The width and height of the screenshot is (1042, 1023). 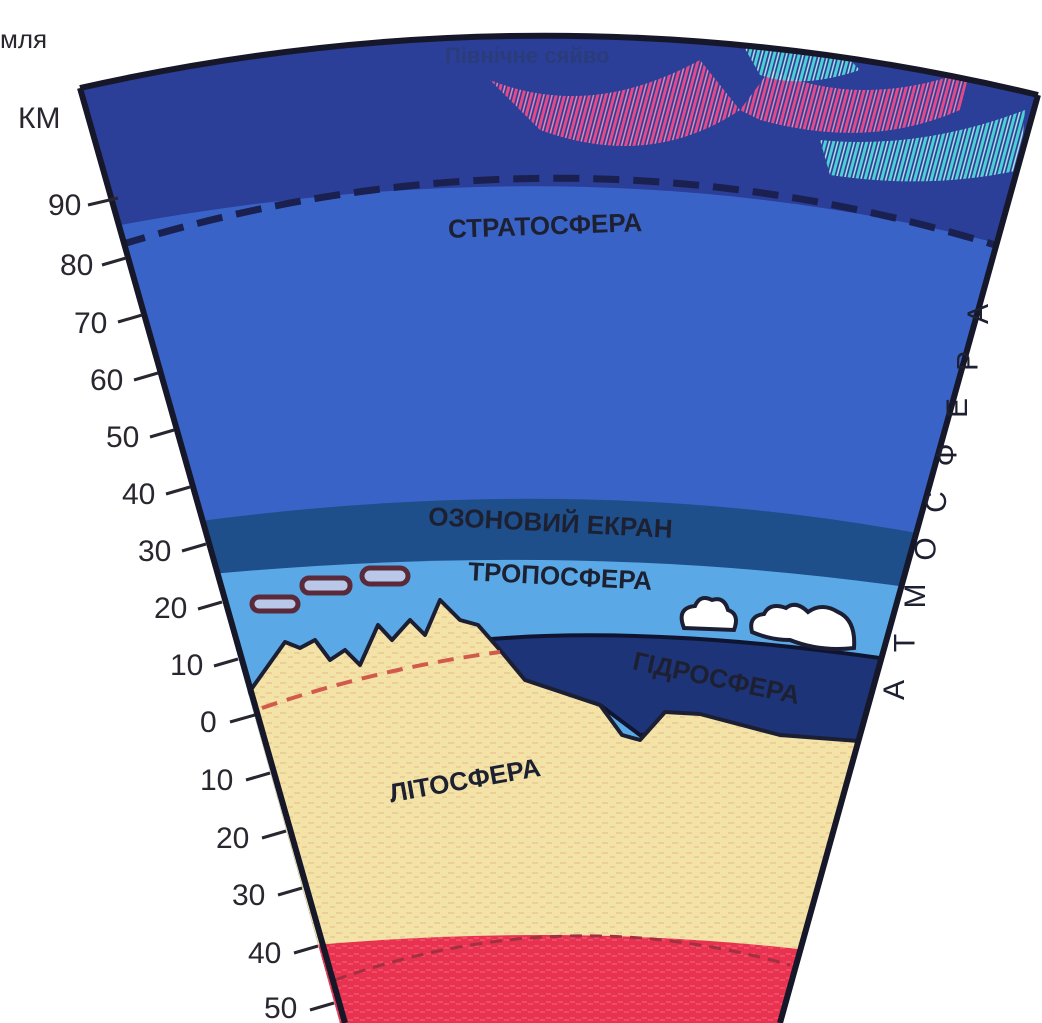 I want to click on atmosphere-letter: М, so click(x=915, y=596).